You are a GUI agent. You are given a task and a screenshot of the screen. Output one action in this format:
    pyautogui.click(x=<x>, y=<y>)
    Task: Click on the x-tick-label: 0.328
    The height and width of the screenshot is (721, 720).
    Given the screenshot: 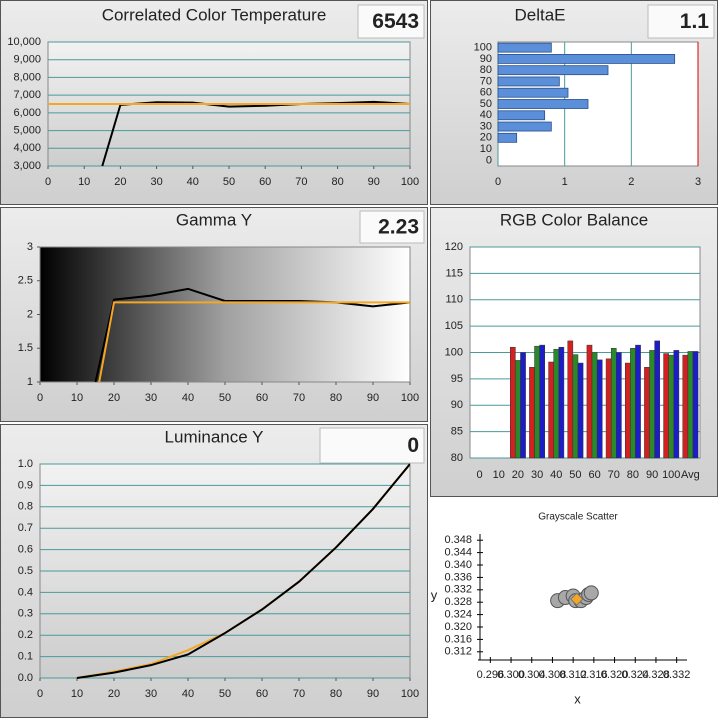 What is the action you would take?
    pyautogui.click(x=656, y=675)
    